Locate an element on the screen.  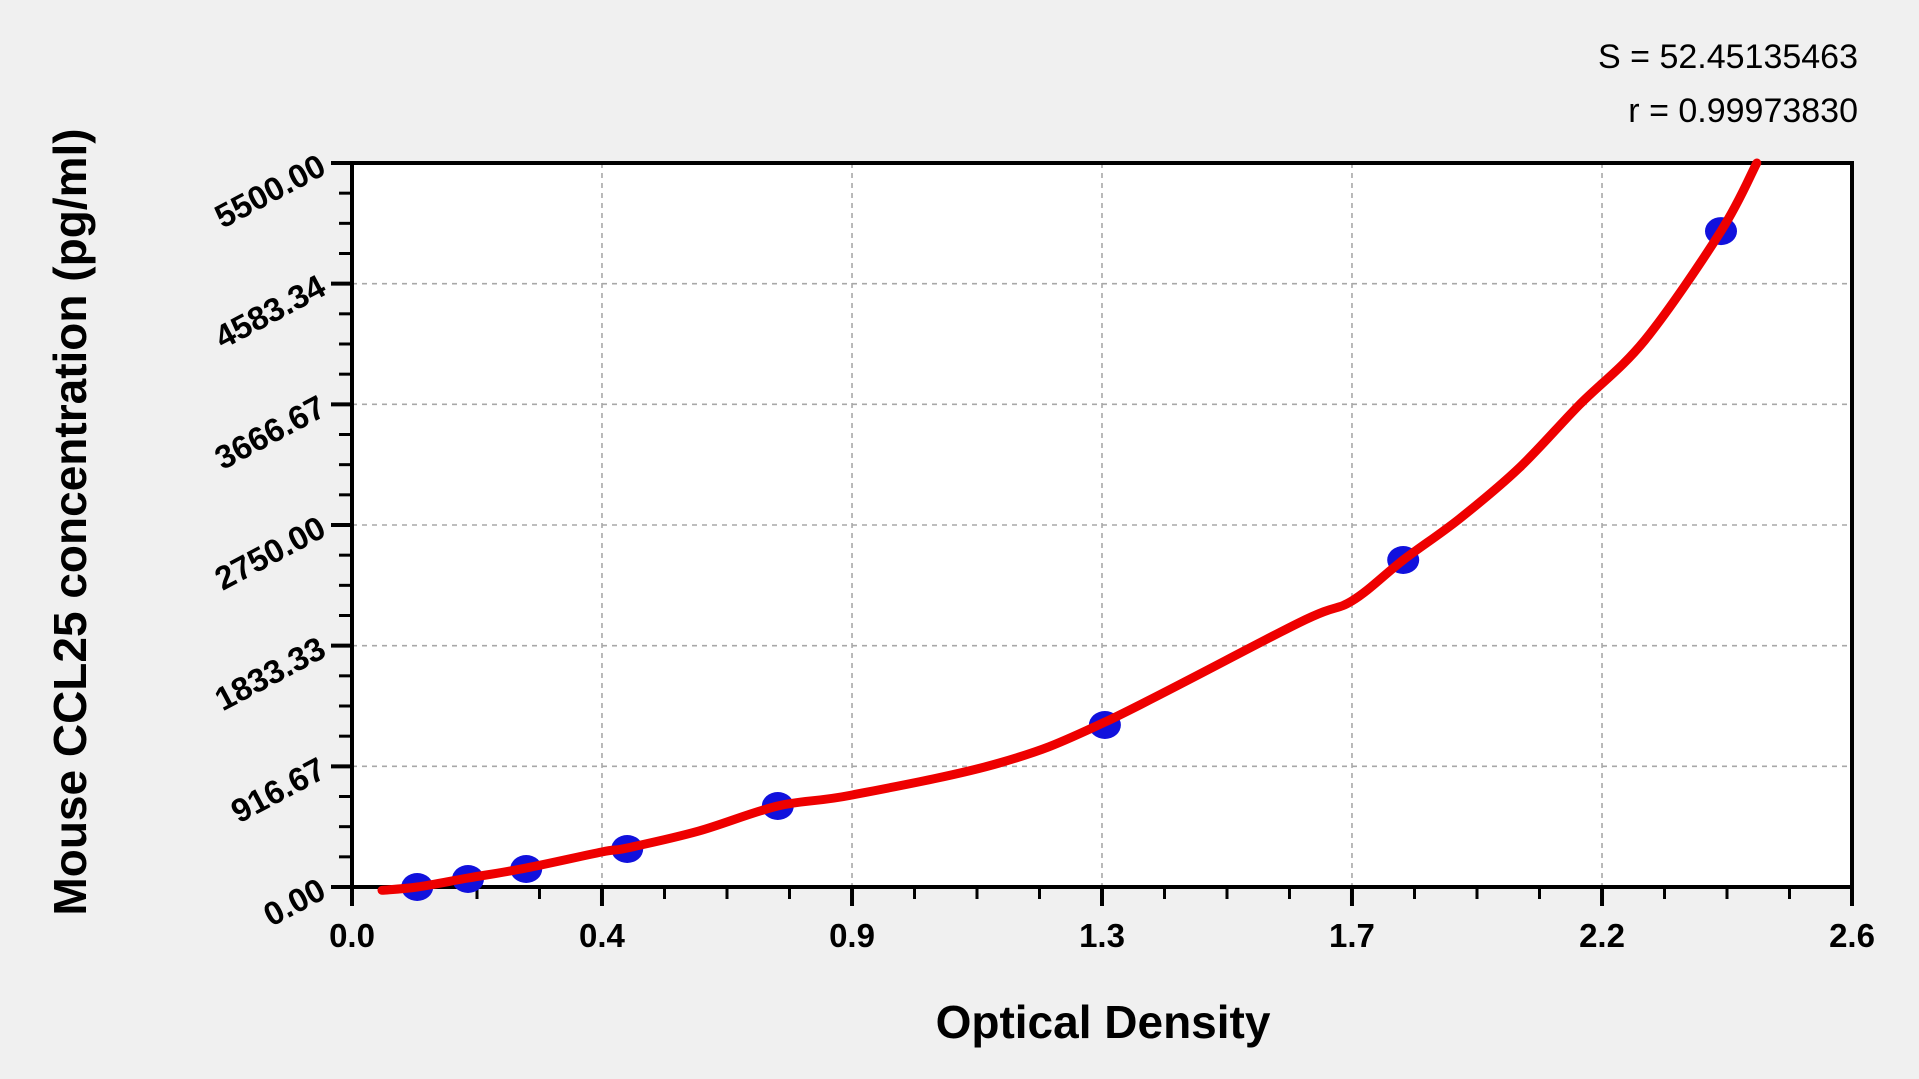
x-tick-label: 0.9 is located at coordinates (852, 935).